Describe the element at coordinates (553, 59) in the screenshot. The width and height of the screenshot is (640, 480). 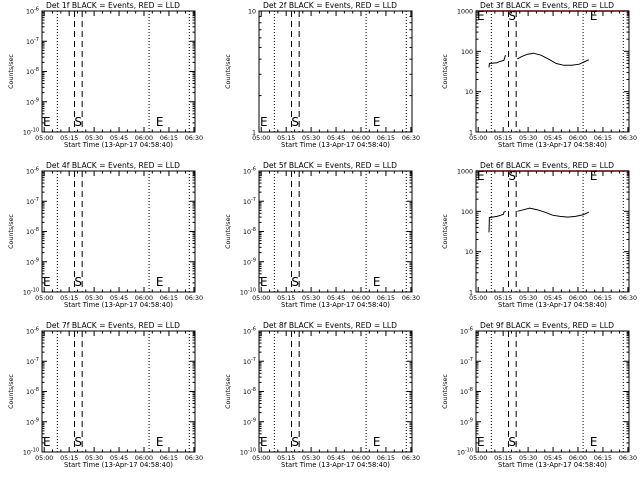
I see `events-series-line` at that location.